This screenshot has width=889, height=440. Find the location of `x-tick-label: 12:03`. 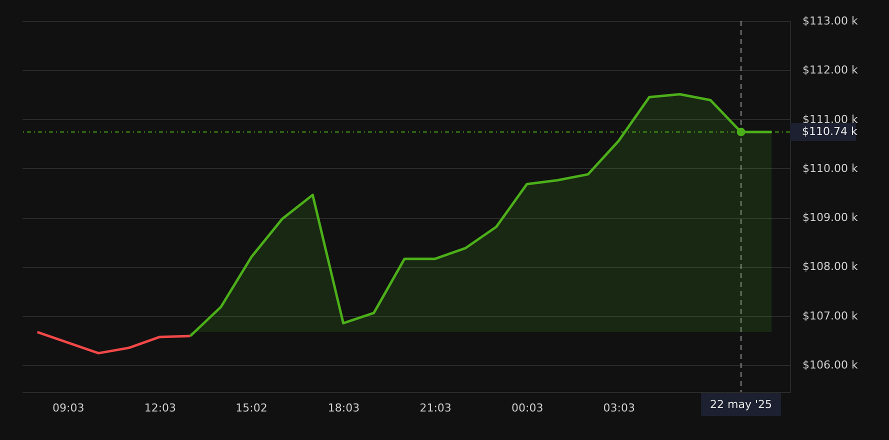

x-tick-label: 12:03 is located at coordinates (160, 408).